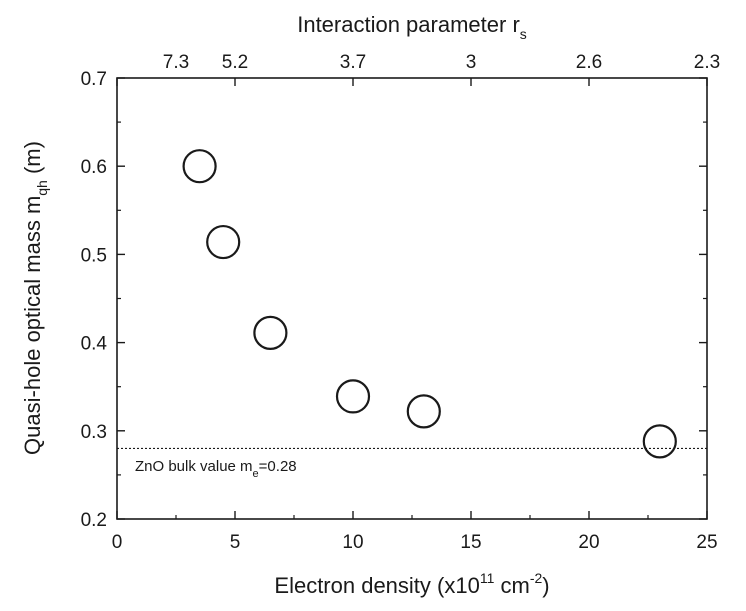 This screenshot has height=611, width=746. I want to click on y-tick-label: 0.7, so click(94, 79).